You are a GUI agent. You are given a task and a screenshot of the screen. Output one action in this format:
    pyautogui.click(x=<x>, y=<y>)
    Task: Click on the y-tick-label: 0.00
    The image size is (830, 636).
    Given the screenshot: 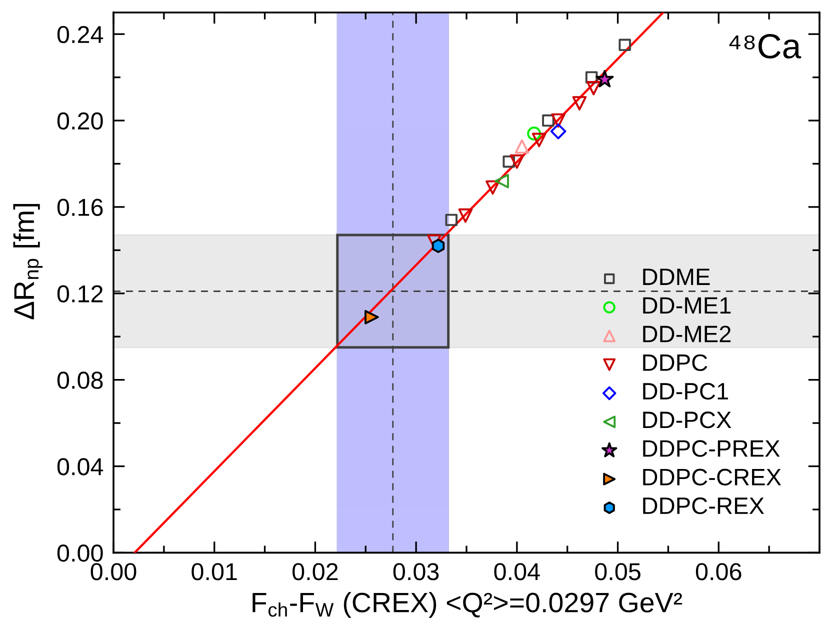 What is the action you would take?
    pyautogui.click(x=80, y=553)
    